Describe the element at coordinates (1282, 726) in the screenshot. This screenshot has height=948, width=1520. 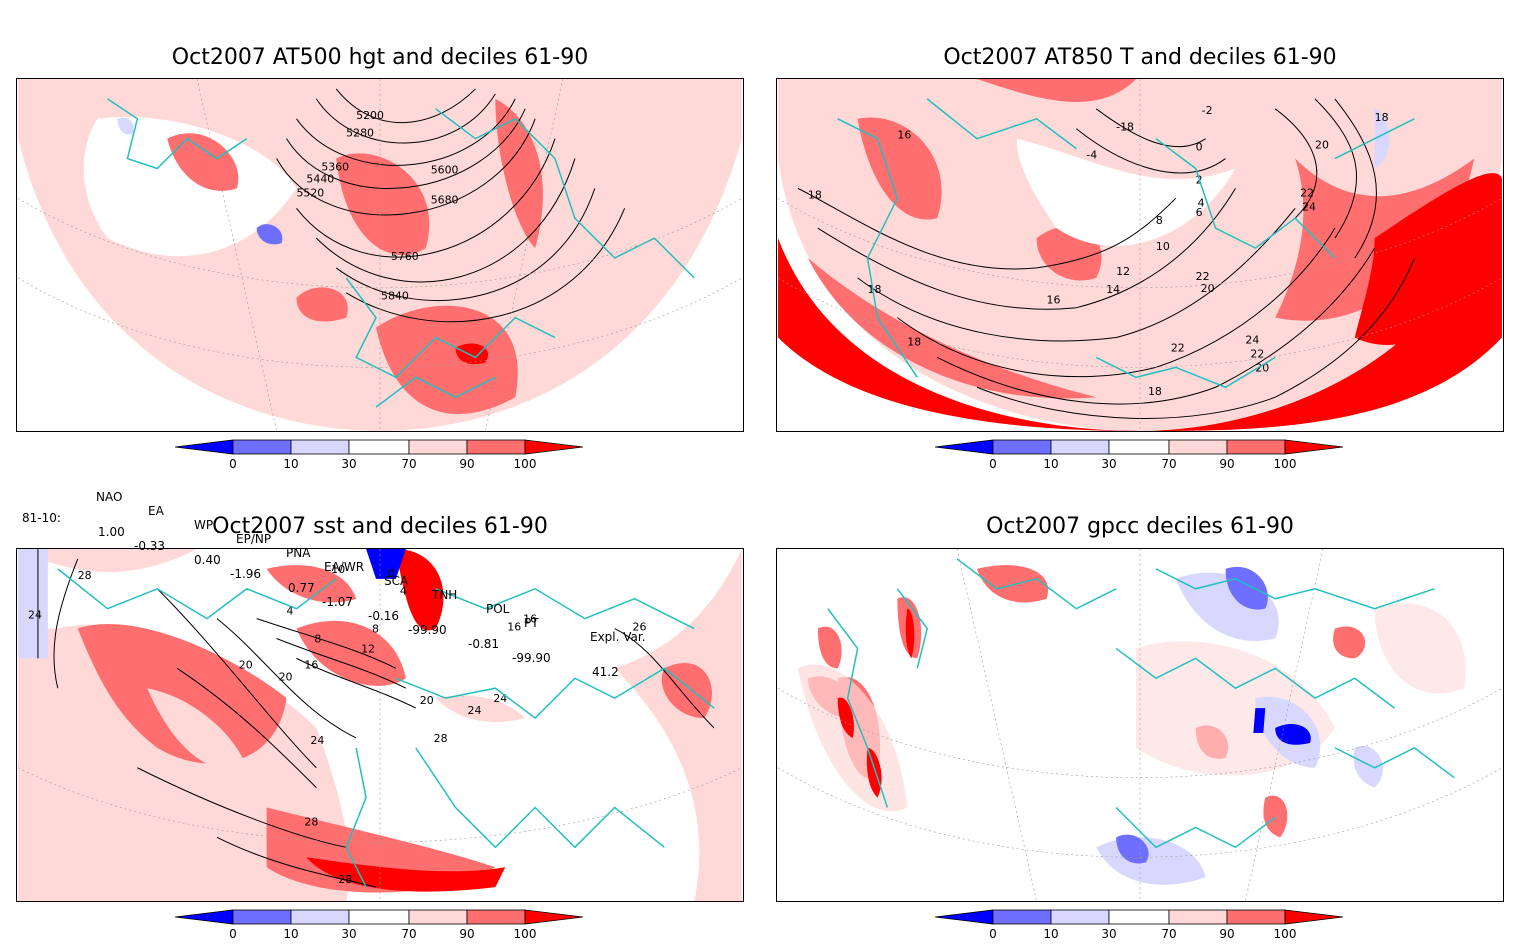
I see `extreme-dry-deciles` at that location.